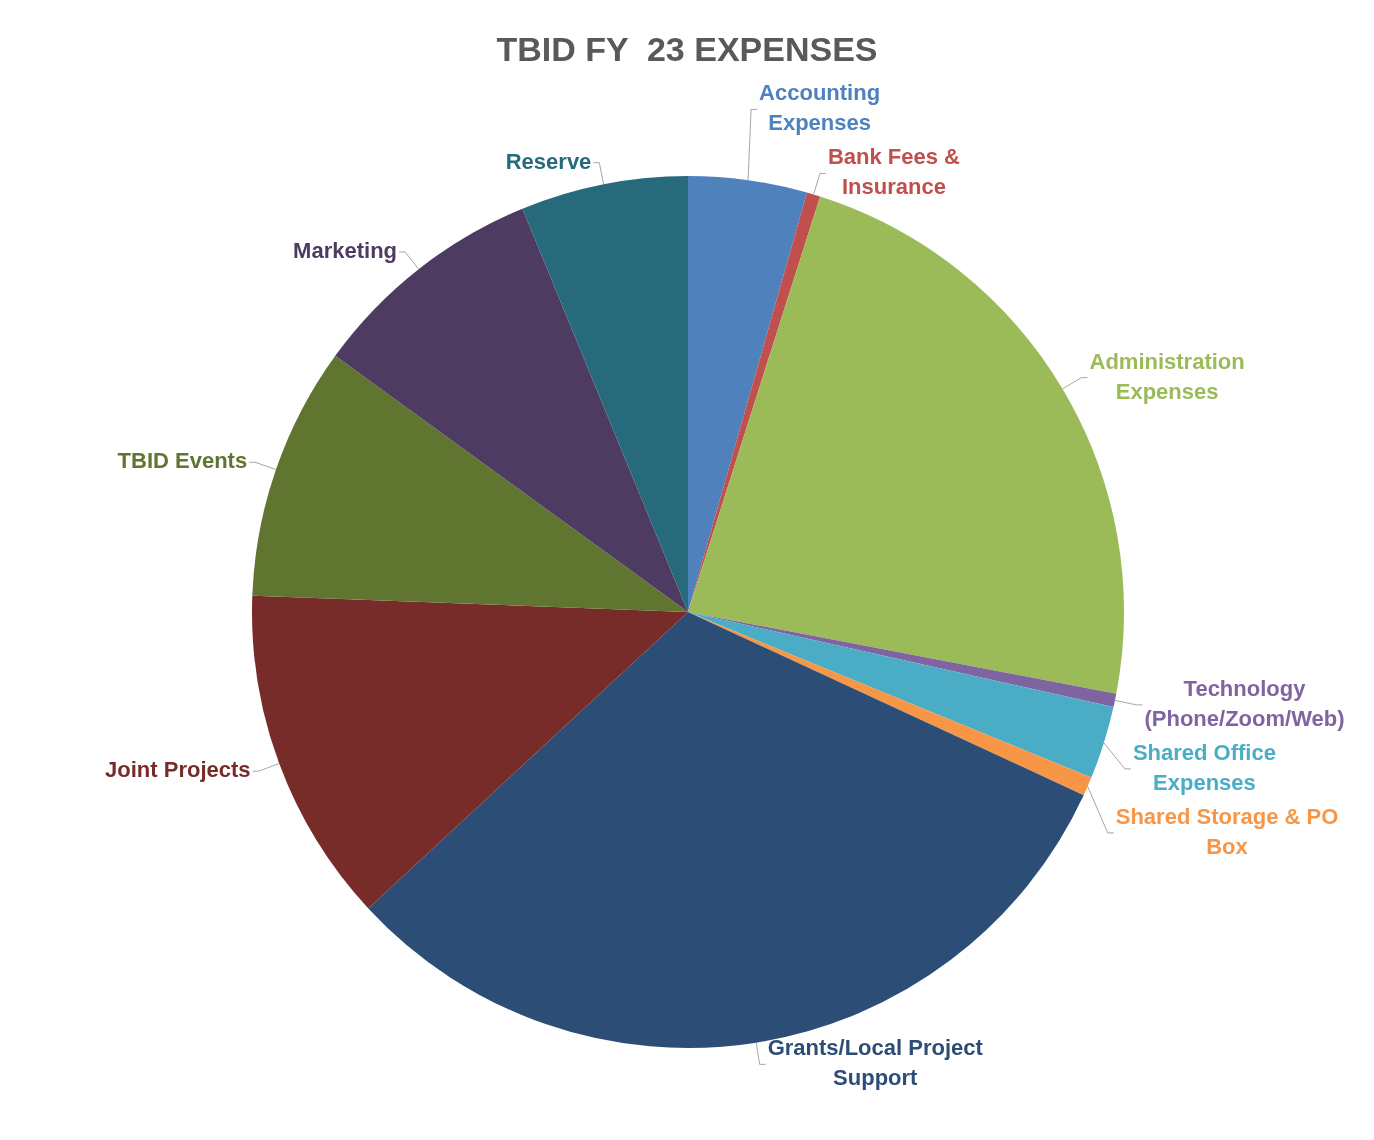 Image resolution: width=1374 pixels, height=1140 pixels. I want to click on slice-label: Bank Fees & Insurance, so click(894, 172).